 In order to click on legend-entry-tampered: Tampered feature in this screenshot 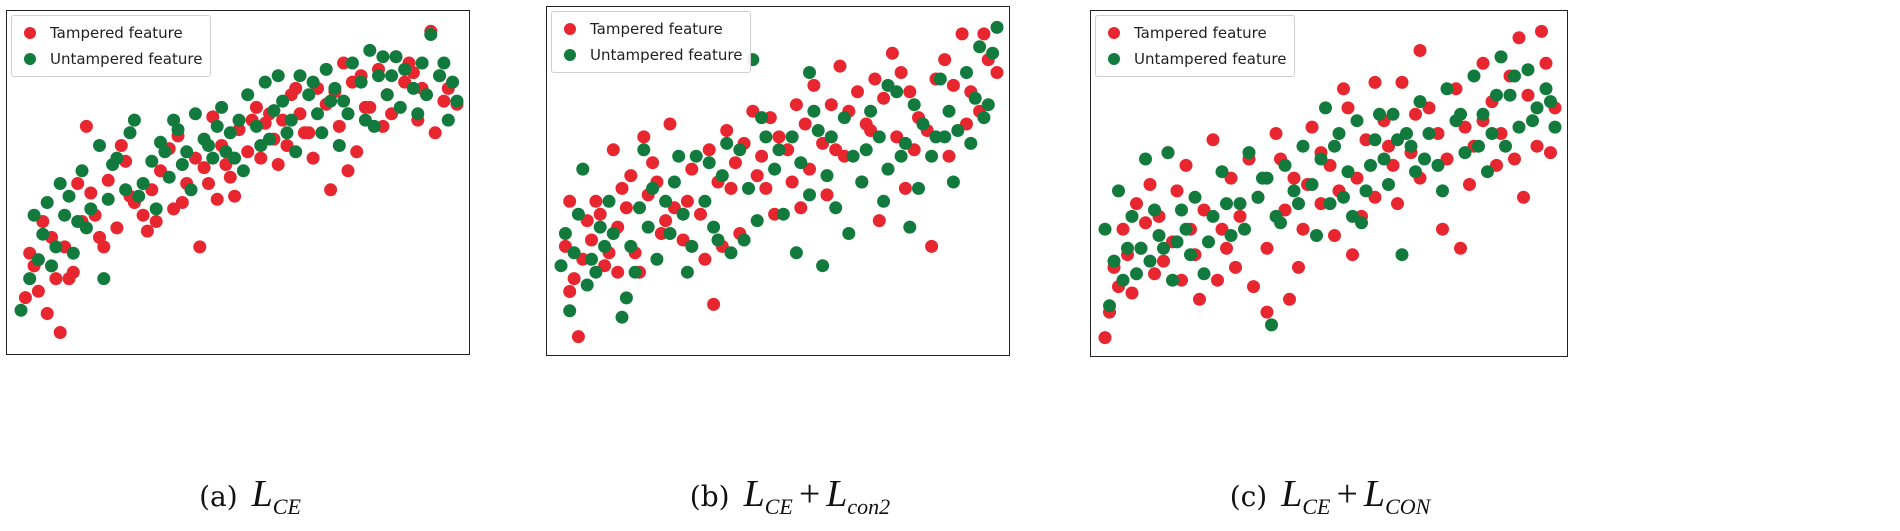, I will do `click(650, 29)`.